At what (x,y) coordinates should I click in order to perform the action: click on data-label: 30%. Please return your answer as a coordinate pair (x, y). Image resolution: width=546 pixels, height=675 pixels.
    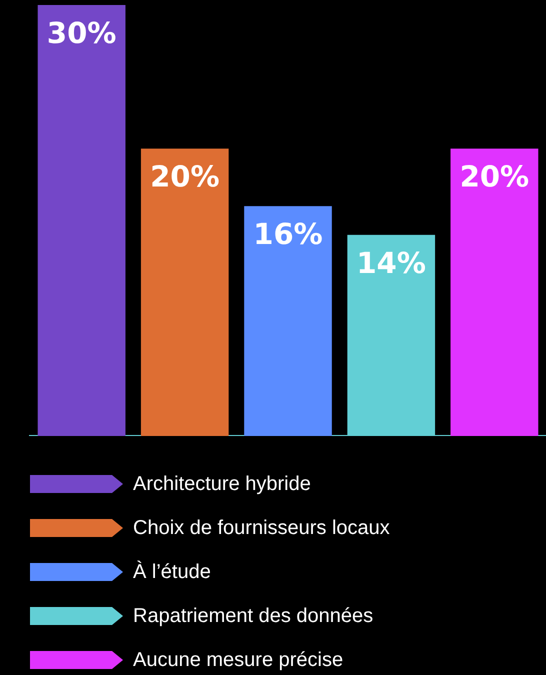
    Looking at the image, I should click on (81, 33).